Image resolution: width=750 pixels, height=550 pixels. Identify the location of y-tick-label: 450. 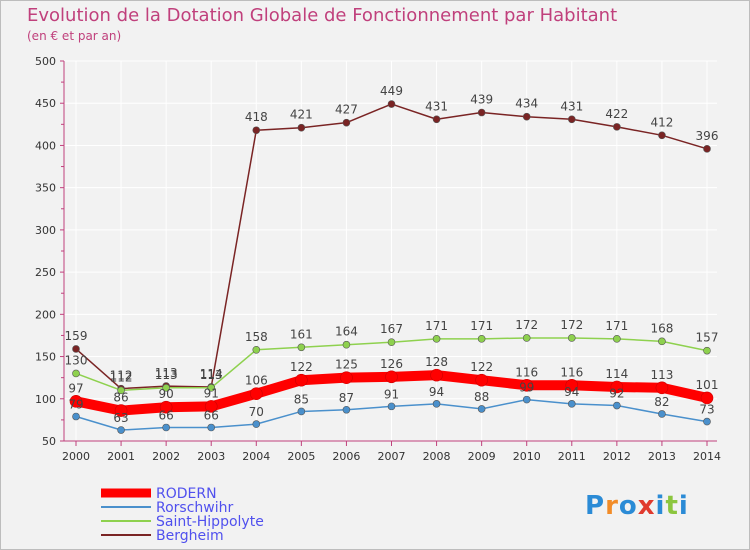
(45, 103).